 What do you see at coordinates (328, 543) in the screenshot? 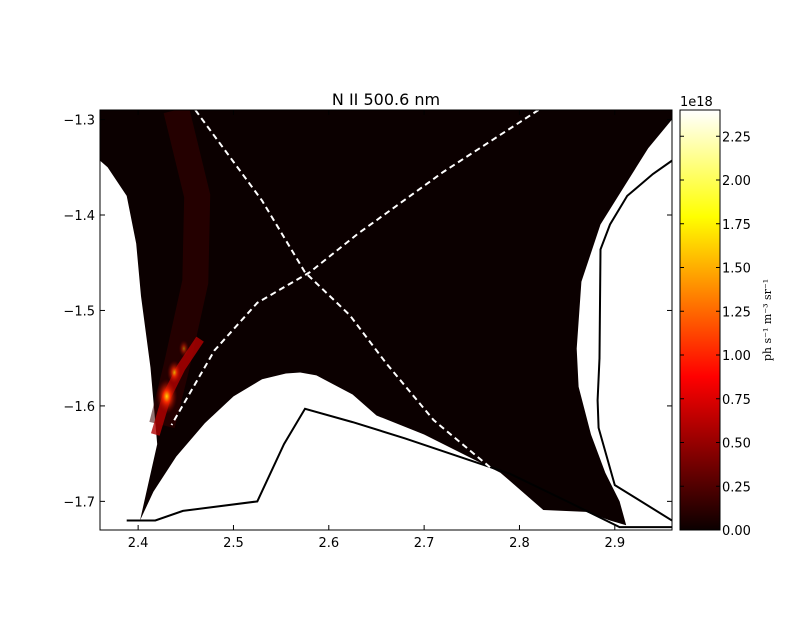
I see `x-tick-label: 2.6` at bounding box center [328, 543].